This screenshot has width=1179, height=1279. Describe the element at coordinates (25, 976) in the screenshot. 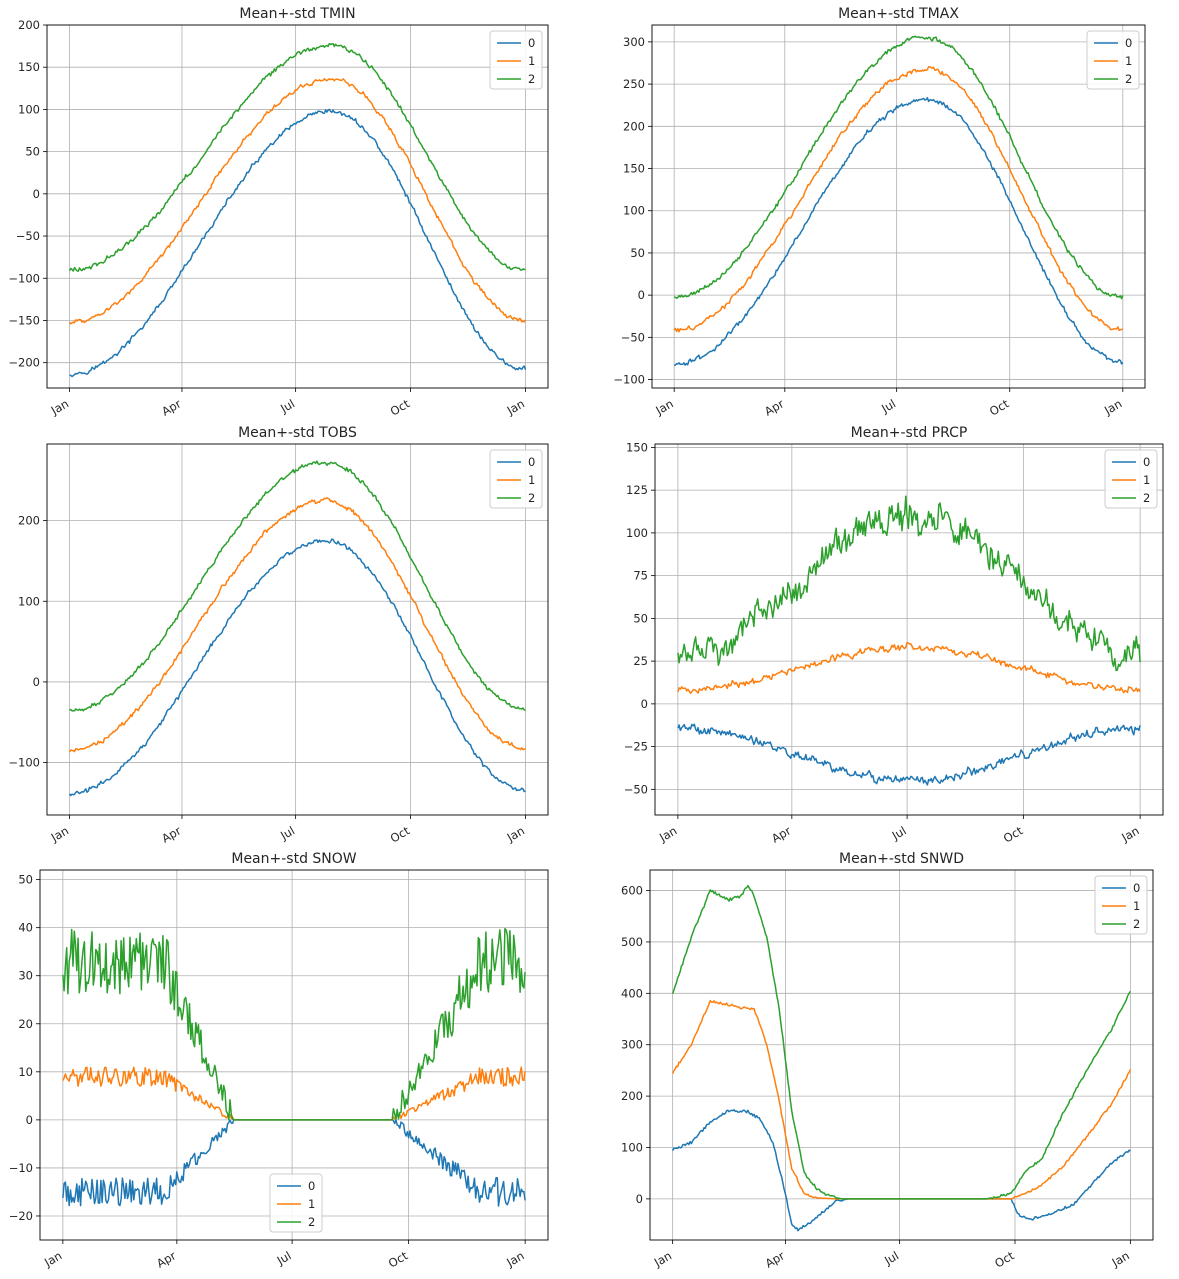

I see `y-tick-label: 30` at that location.